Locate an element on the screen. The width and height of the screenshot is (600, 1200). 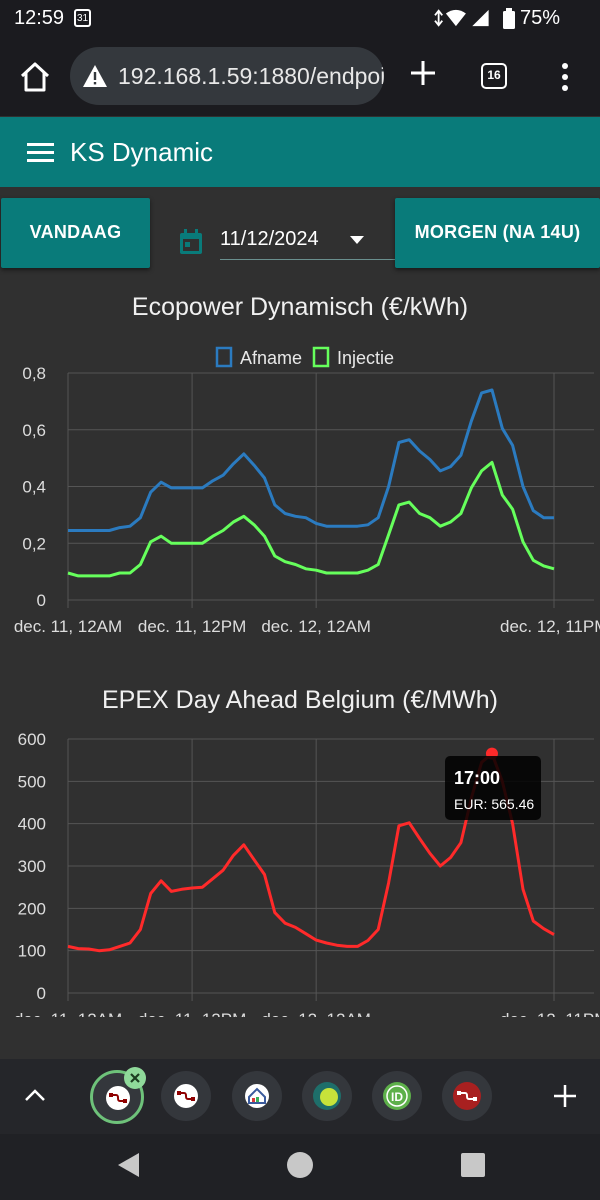
date-picker: 11/12/2024 is located at coordinates (307, 241).